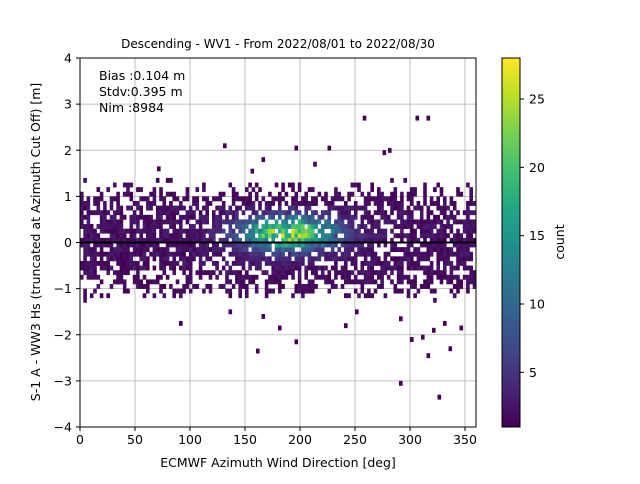 The width and height of the screenshot is (640, 484). Describe the element at coordinates (68, 196) in the screenshot. I see `y-tick-label: 1` at that location.